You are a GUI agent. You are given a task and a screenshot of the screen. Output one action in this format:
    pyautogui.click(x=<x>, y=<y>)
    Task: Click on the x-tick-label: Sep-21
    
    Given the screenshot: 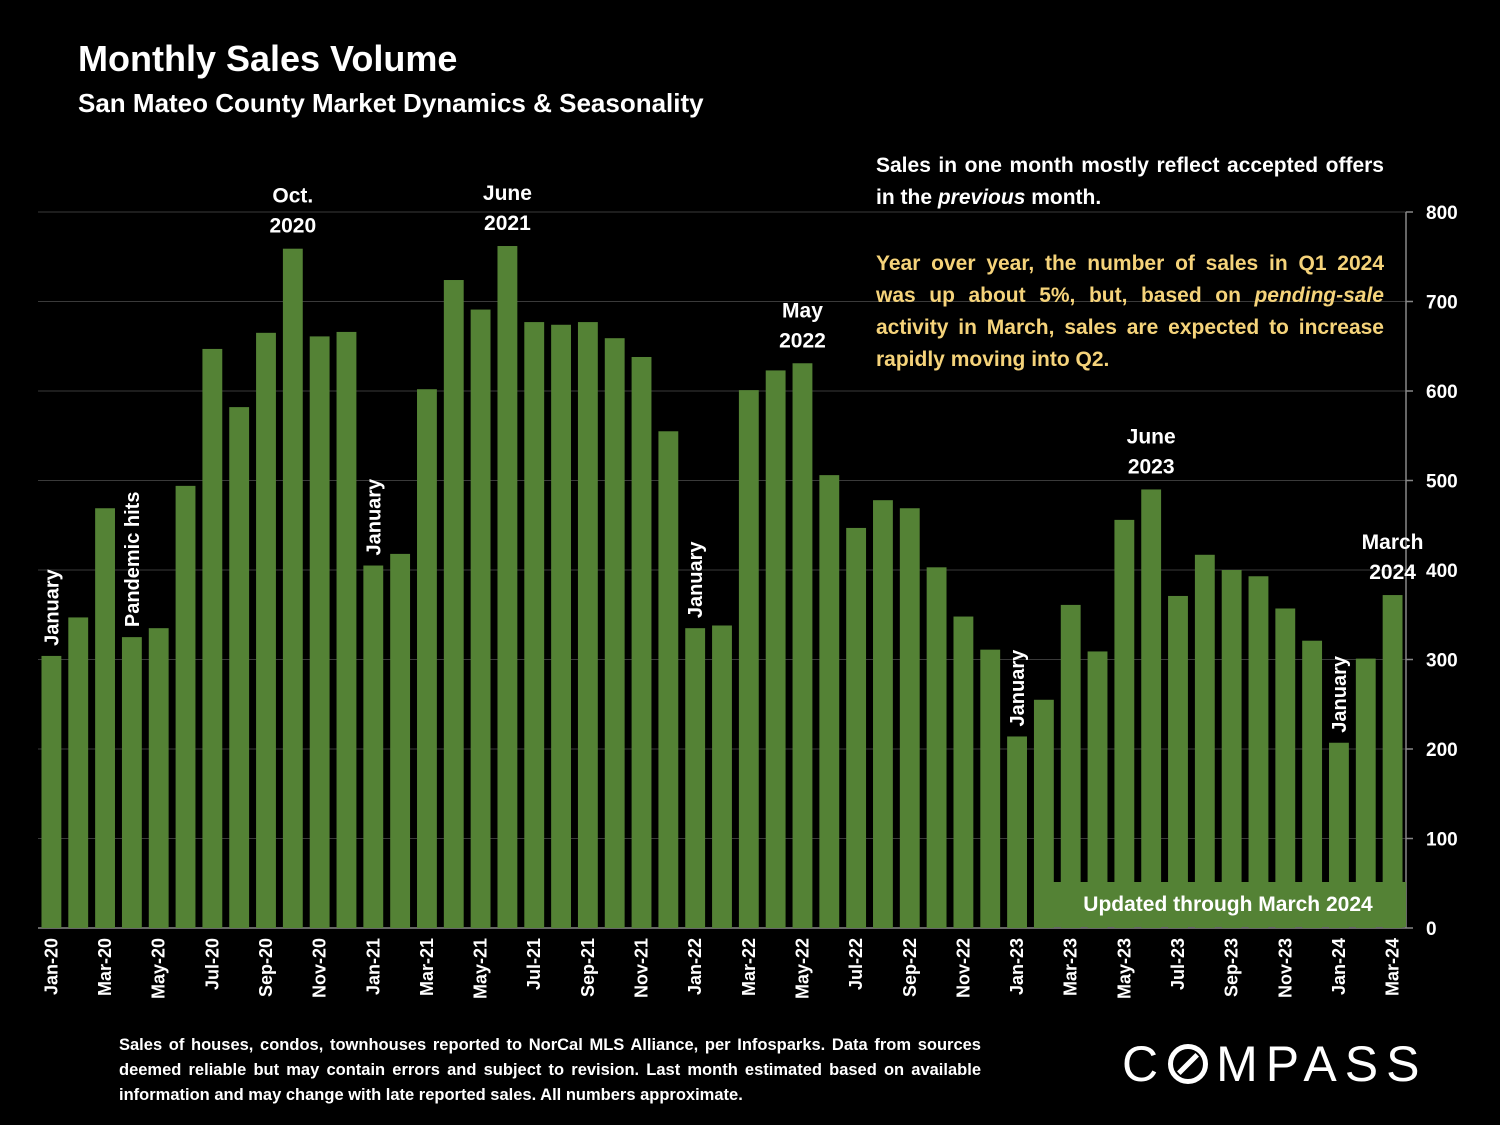 What is the action you would take?
    pyautogui.click(x=588, y=967)
    